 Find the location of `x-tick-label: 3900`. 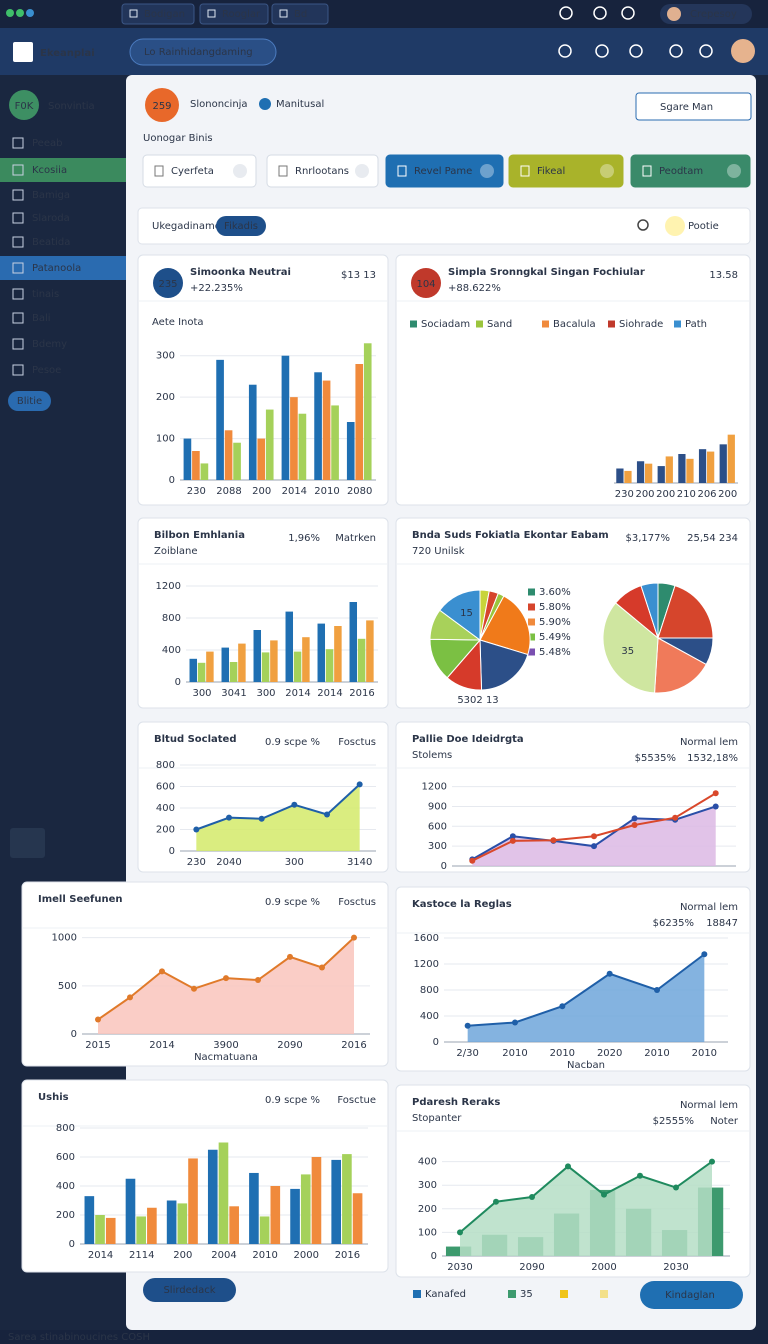

x-tick-label: 3900 is located at coordinates (225, 1045).